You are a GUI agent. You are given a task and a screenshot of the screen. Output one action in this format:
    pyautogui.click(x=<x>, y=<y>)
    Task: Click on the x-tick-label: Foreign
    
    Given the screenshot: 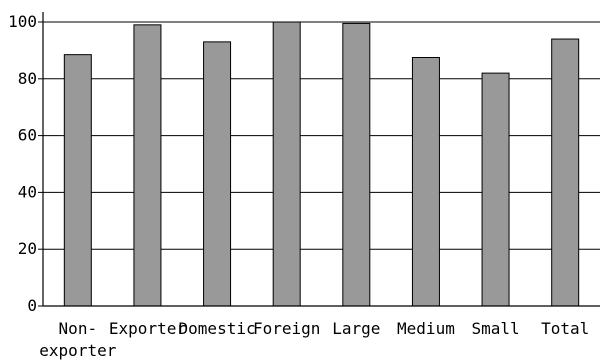 What is the action you would take?
    pyautogui.click(x=286, y=328)
    